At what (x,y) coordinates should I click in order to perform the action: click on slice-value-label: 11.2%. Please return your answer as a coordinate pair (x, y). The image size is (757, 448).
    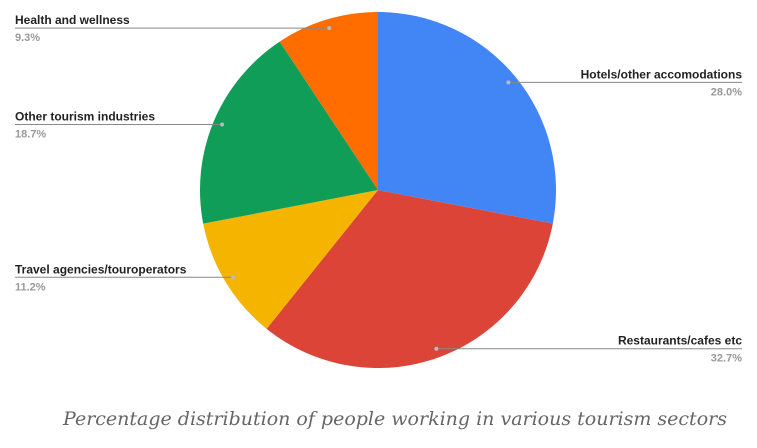
    Looking at the image, I should click on (30, 287).